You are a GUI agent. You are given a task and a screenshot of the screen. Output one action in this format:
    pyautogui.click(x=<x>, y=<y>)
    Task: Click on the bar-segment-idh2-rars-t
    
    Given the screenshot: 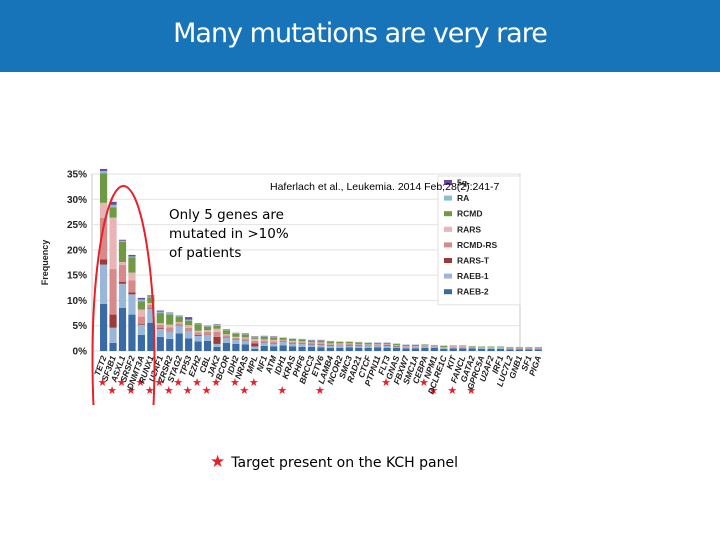 What is the action you would take?
    pyautogui.click(x=236, y=339)
    